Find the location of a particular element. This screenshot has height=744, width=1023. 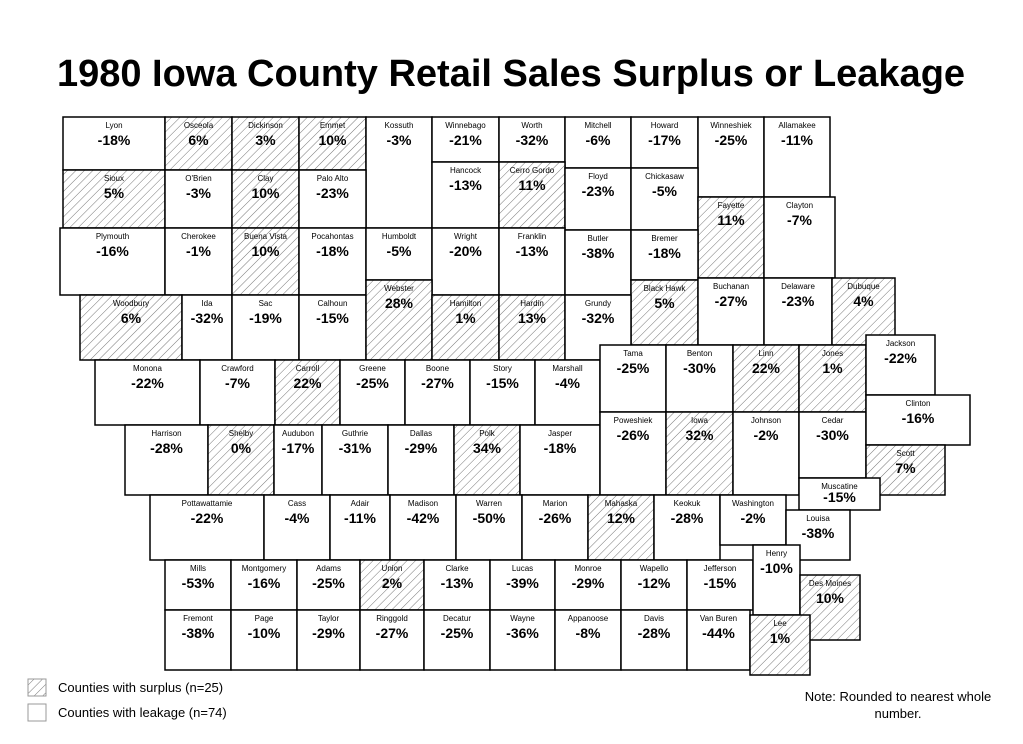

county-value: -19% is located at coordinates (265, 318).